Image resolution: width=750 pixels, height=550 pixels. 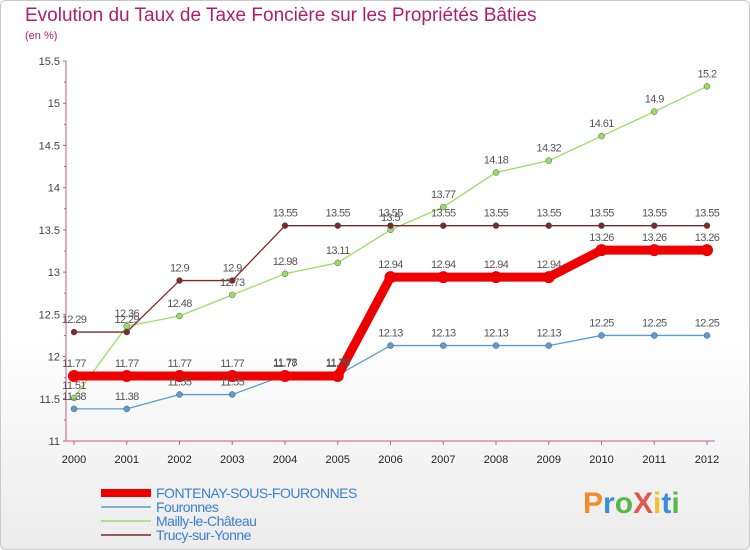 I want to click on data-label: 12.98, so click(x=285, y=262).